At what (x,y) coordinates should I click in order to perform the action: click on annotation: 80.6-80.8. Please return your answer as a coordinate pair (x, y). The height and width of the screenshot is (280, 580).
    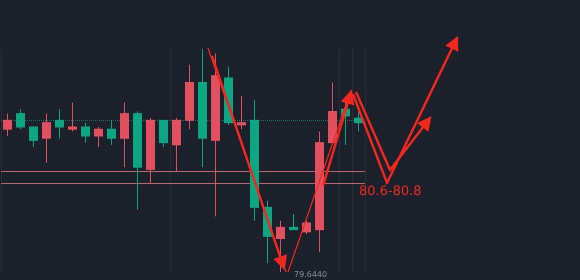
    Looking at the image, I should click on (390, 191).